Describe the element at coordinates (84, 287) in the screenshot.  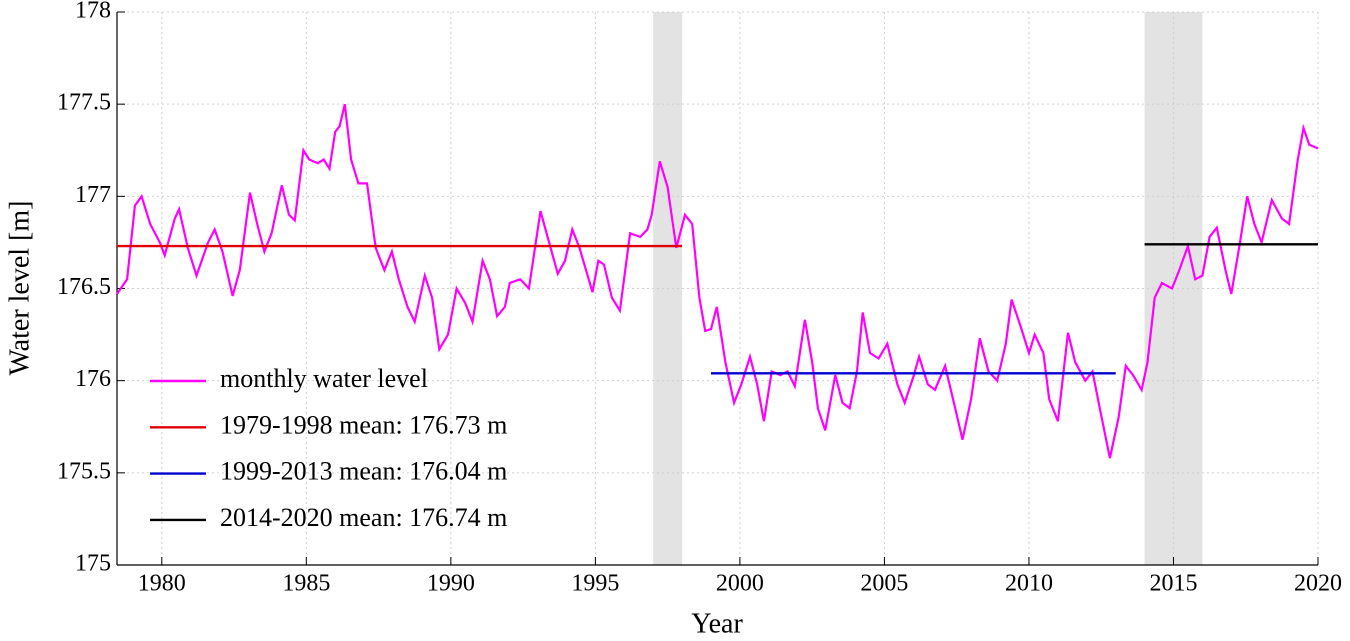
I see `y-tick-label: 176.5` at that location.